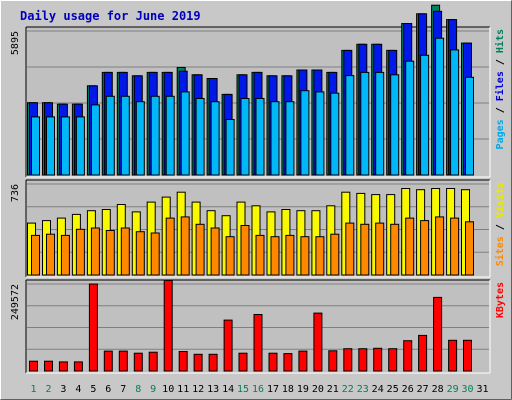 The width and height of the screenshot is (512, 400). I want to click on x-tick-label: 31, so click(482, 389).